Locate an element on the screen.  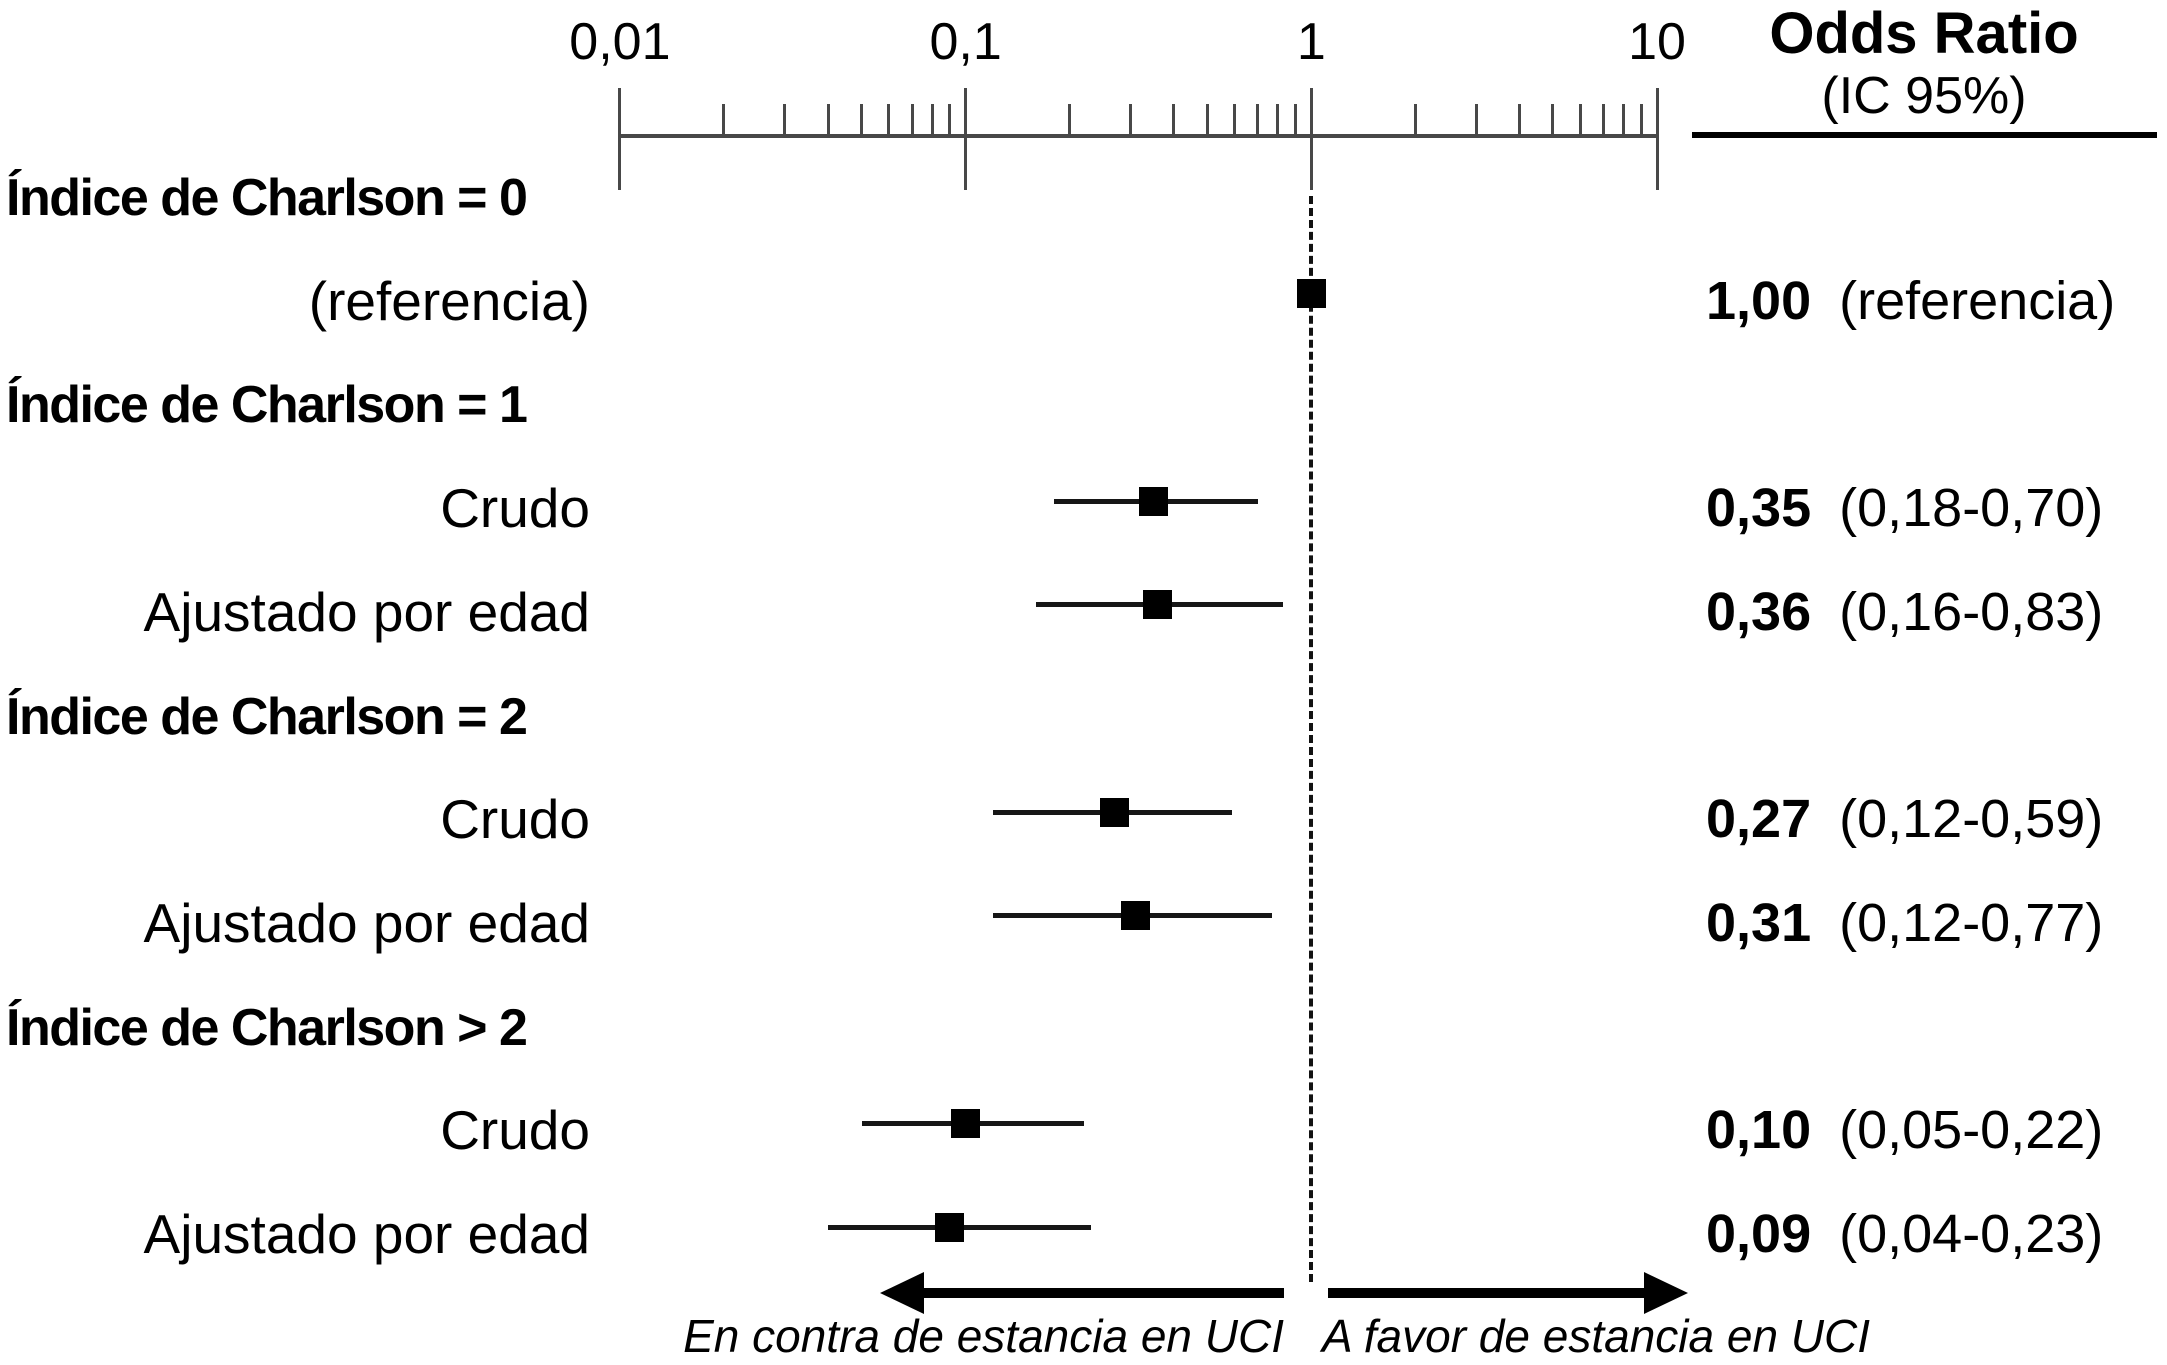
group-label: Índice de Charlson = 0 is located at coordinates (267, 198).